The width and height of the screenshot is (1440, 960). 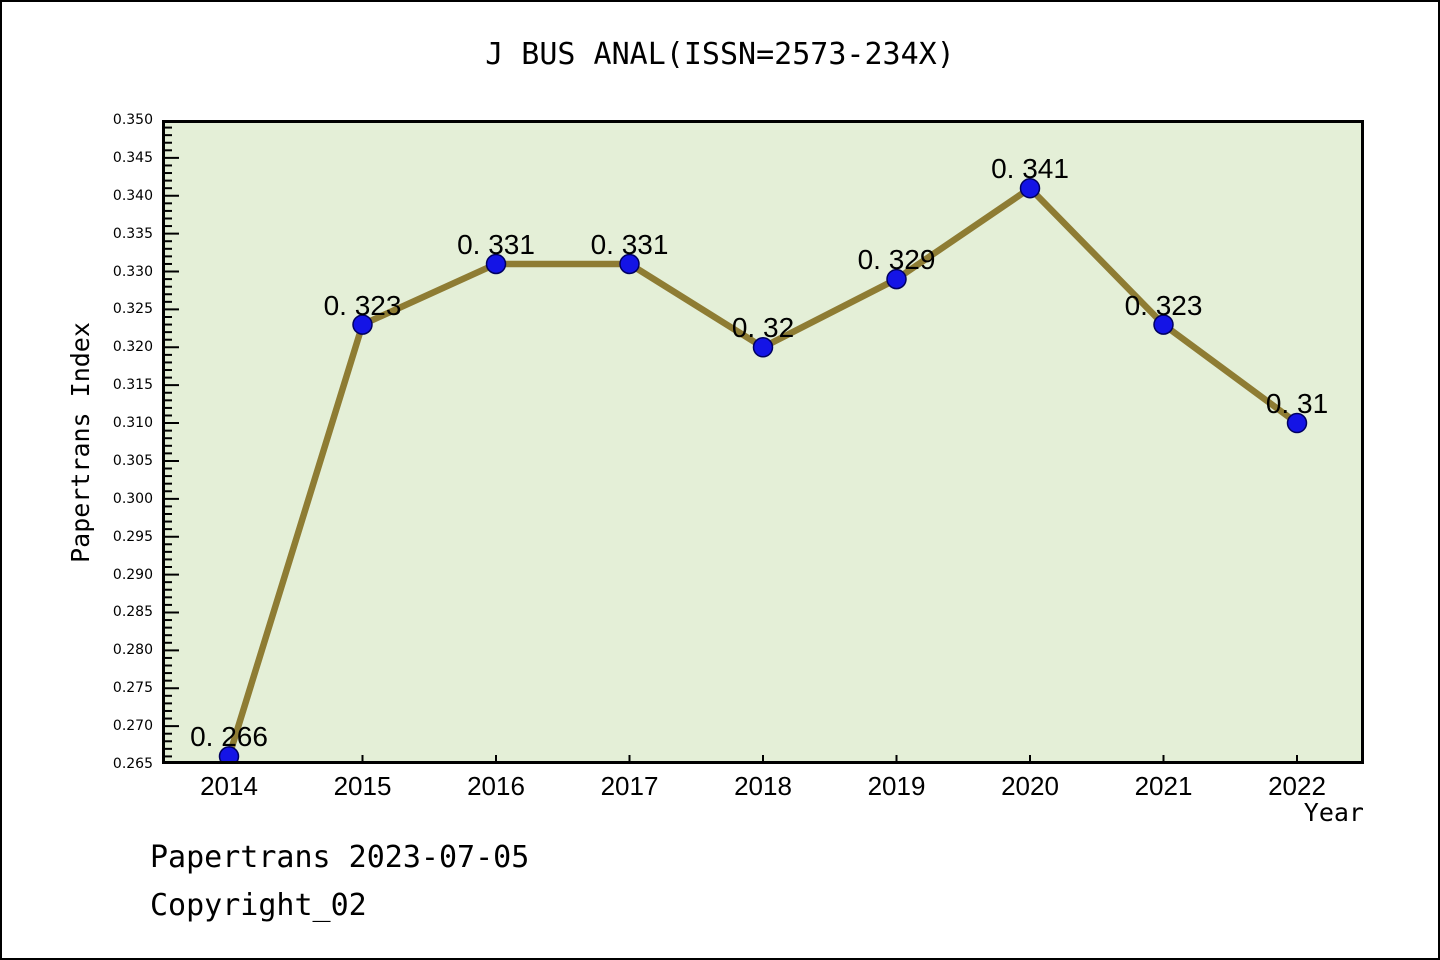 I want to click on y-tick-label: 0.330, so click(x=132, y=271).